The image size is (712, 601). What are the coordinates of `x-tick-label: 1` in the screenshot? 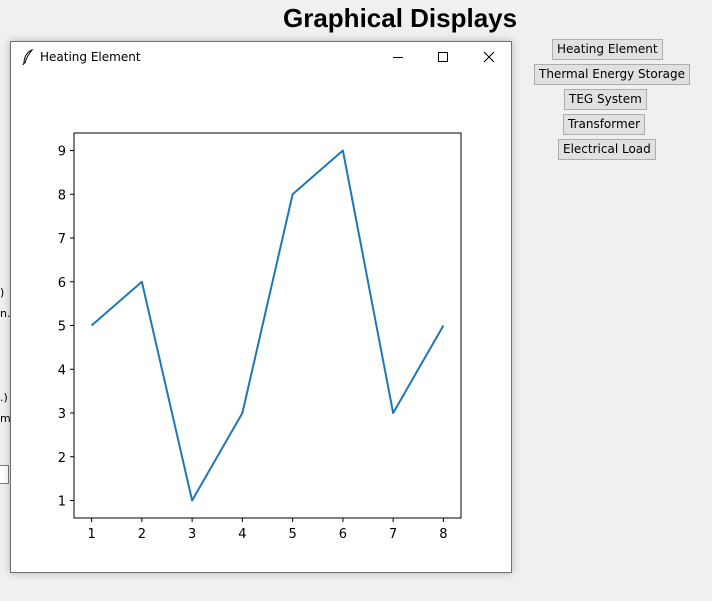 It's located at (91, 534).